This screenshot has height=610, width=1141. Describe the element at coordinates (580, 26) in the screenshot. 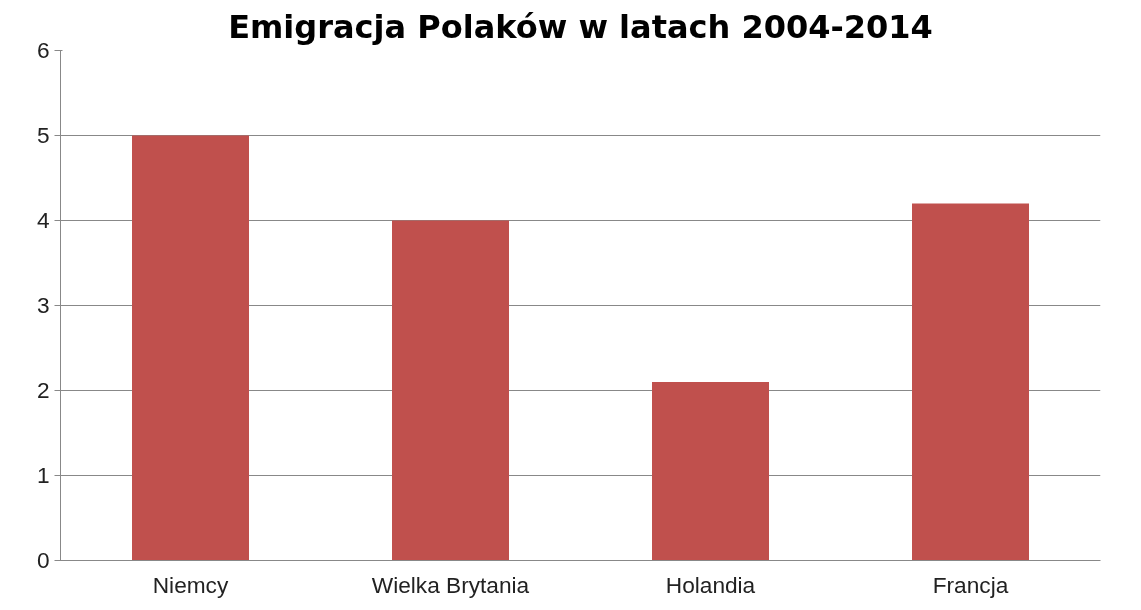

I see `chart-title: Emigracja Polaków w latach 2004-2014` at that location.